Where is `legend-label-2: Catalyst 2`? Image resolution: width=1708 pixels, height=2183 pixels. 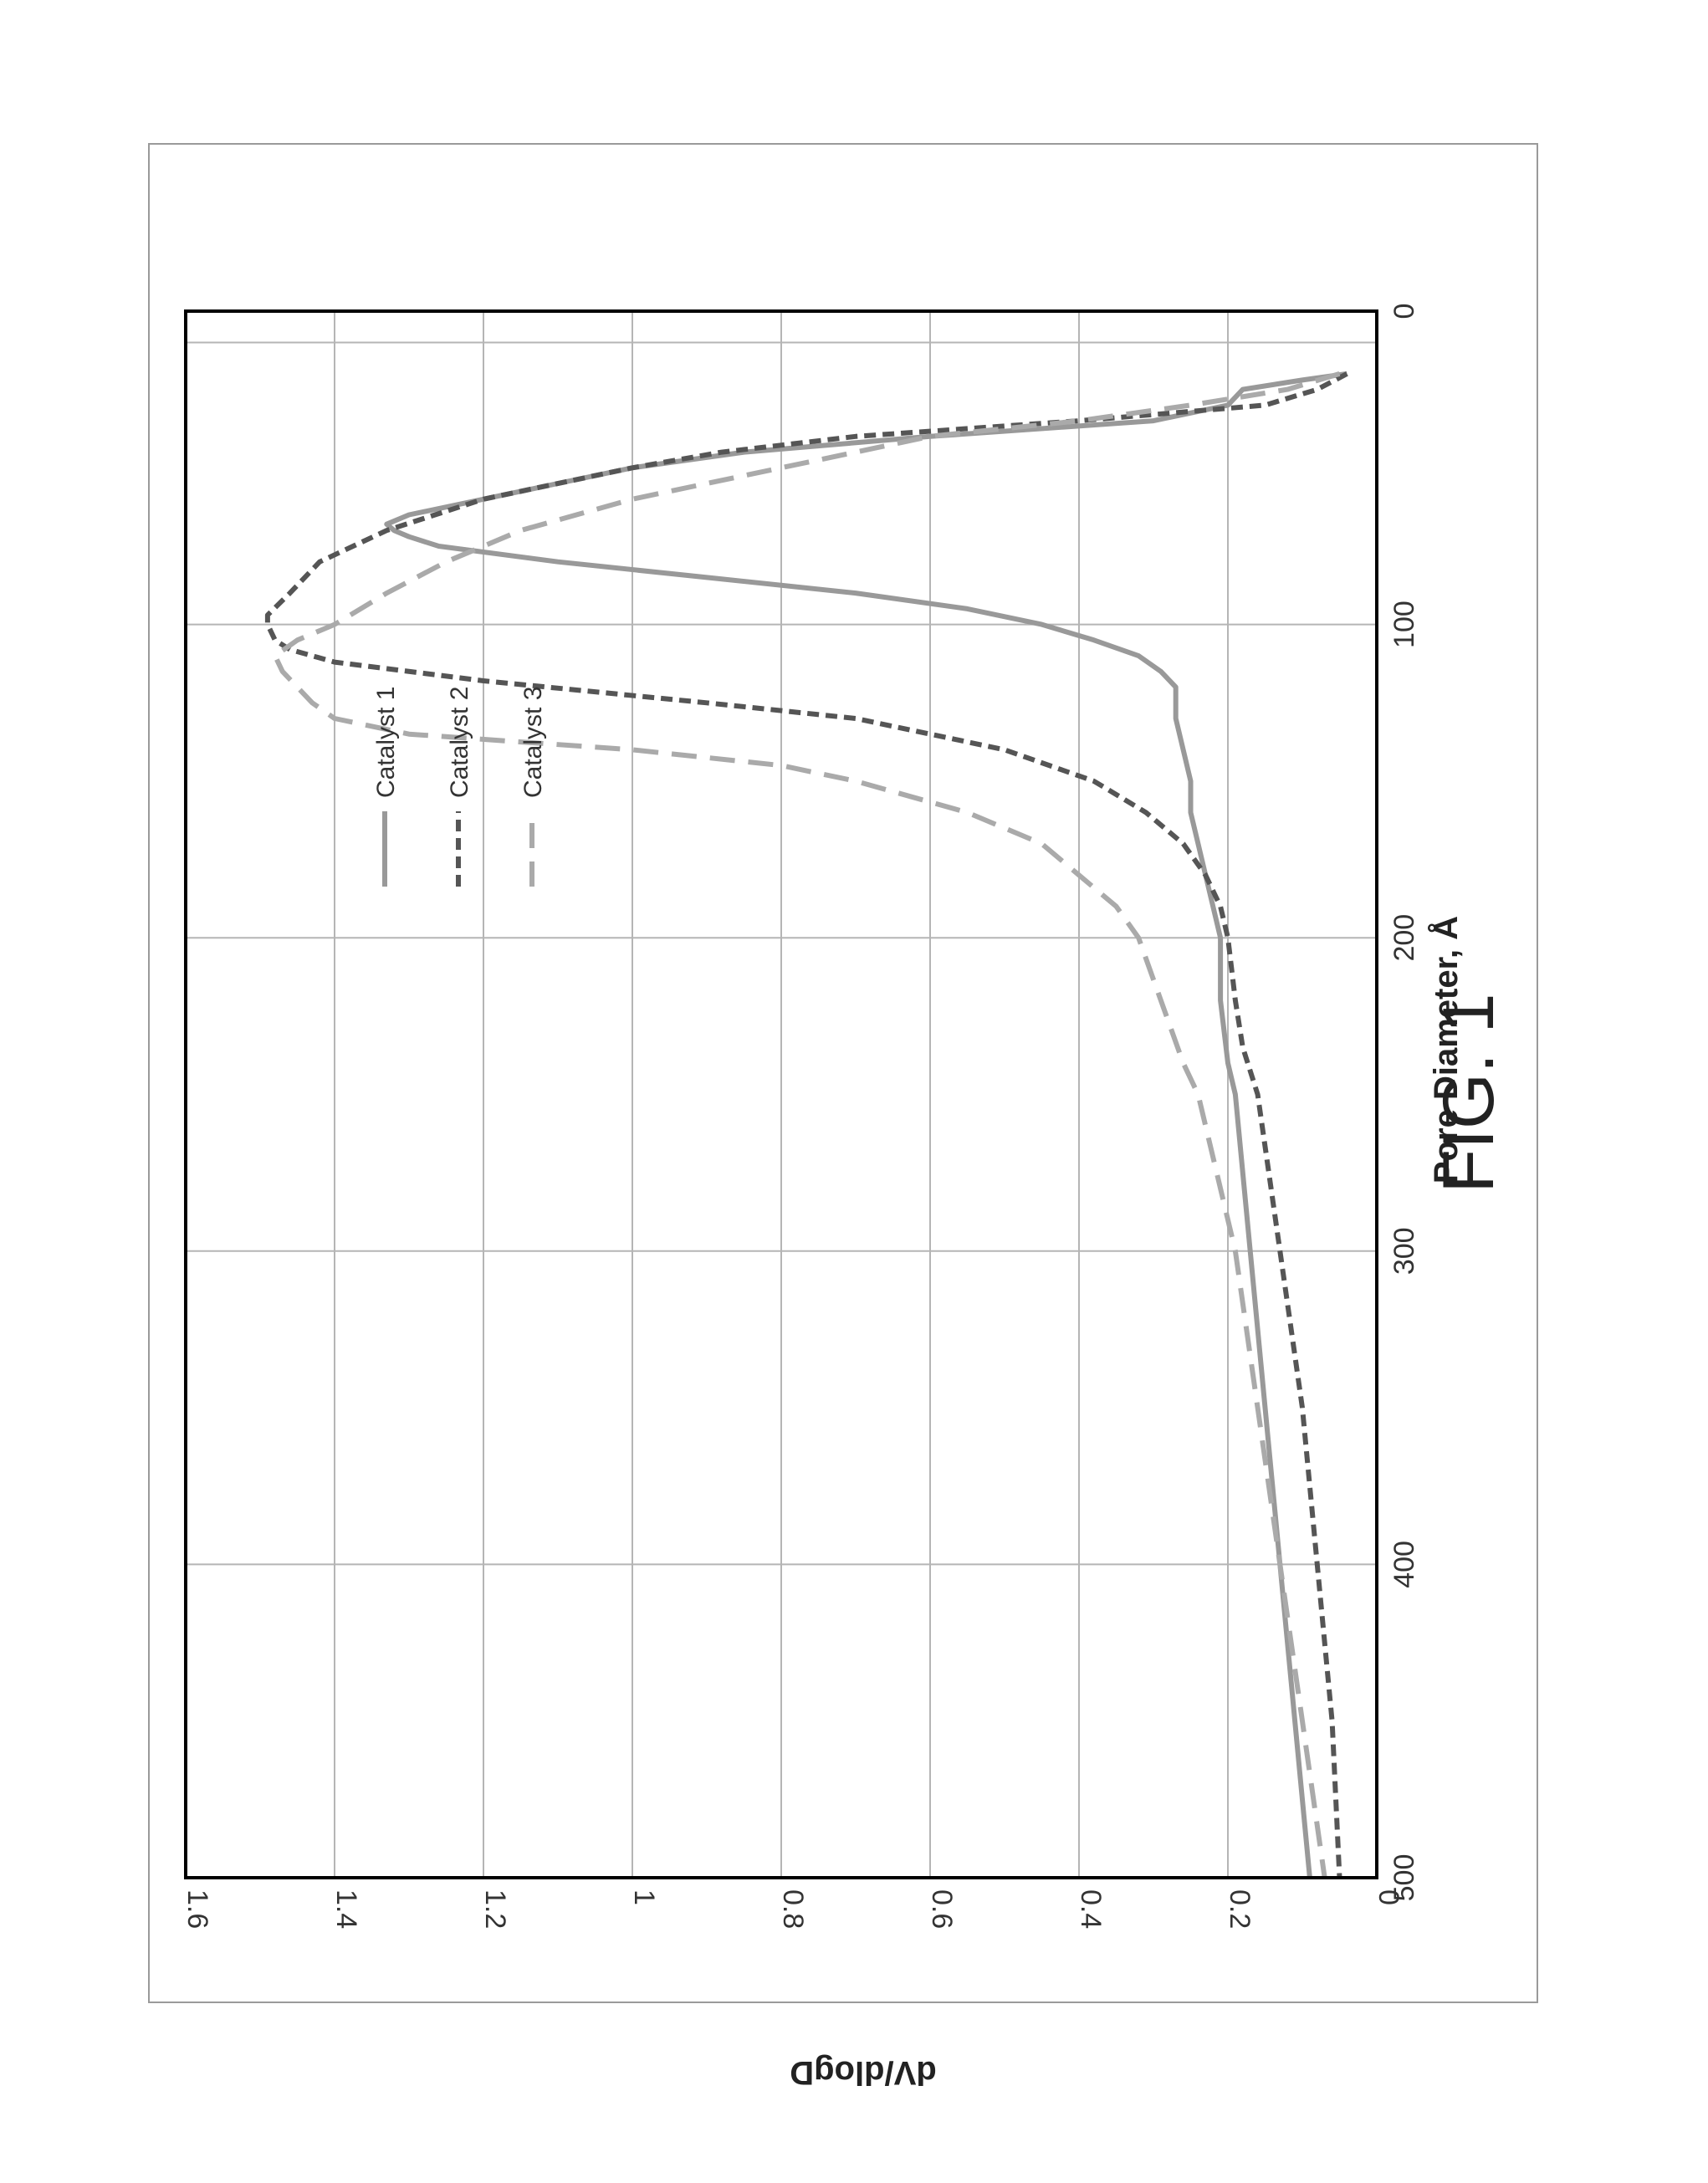 legend-label-2: Catalyst 2 is located at coordinates (459, 742).